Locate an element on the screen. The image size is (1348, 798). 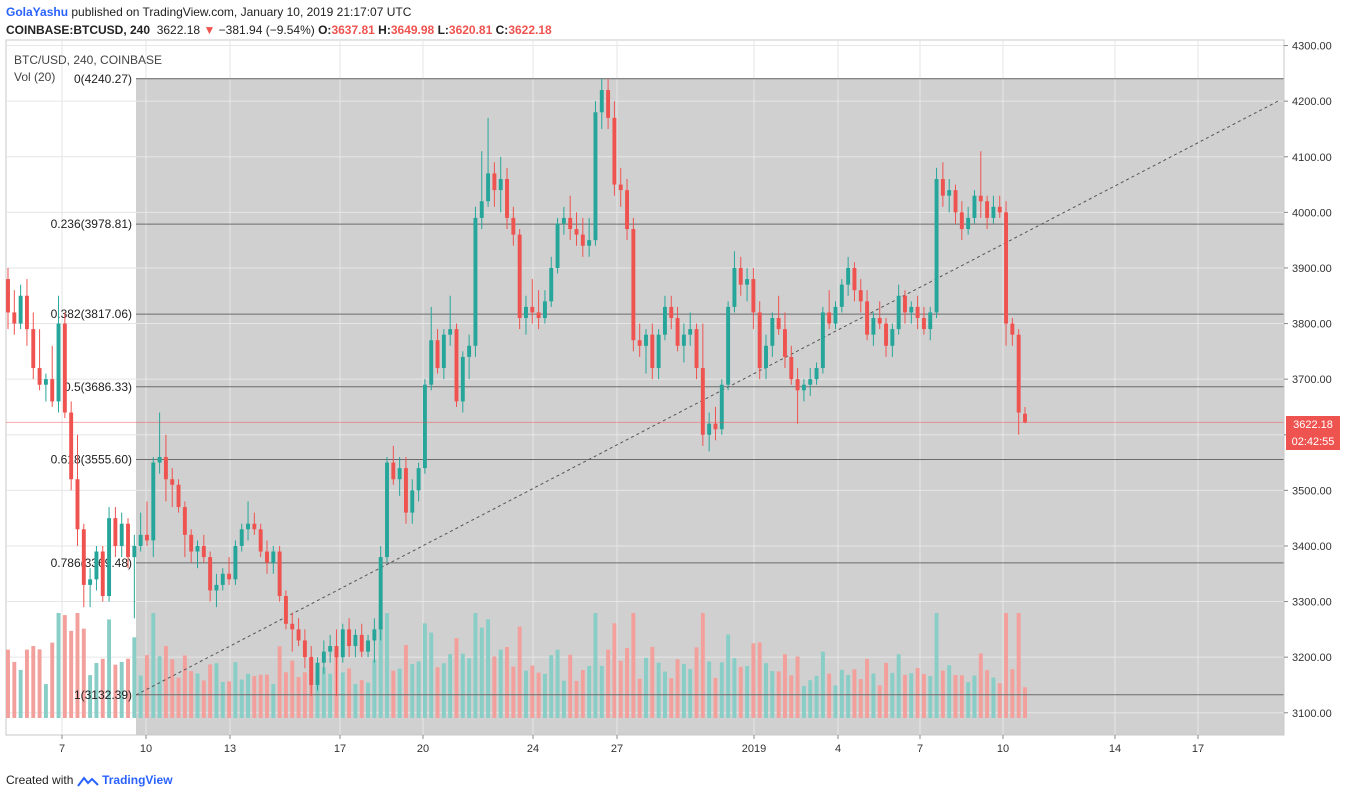
x-tick-label: 4 is located at coordinates (838, 749).